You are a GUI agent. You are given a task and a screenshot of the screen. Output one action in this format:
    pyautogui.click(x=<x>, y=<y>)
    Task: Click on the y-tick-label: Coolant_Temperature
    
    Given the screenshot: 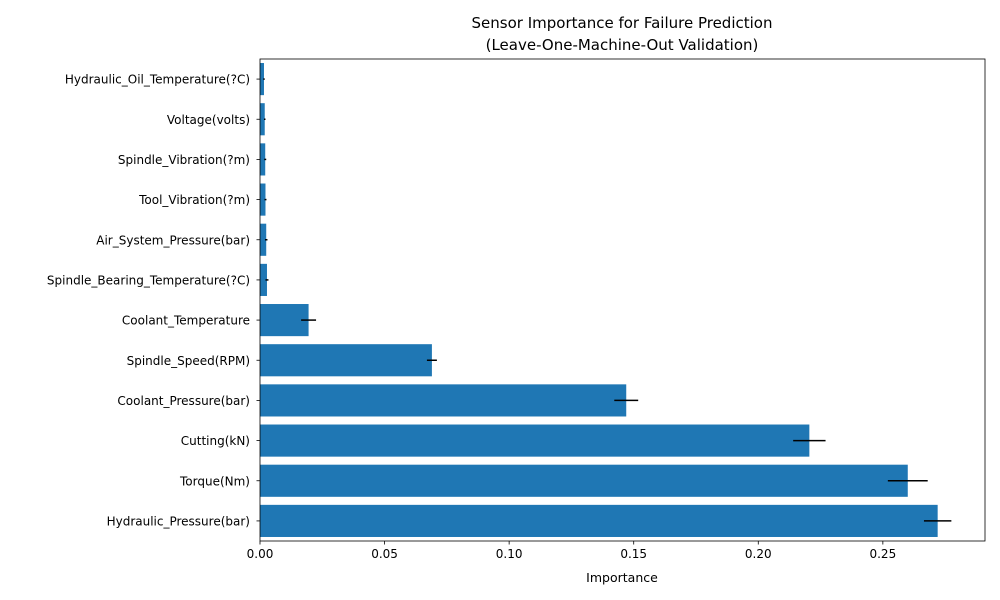 What is the action you would take?
    pyautogui.click(x=186, y=321)
    